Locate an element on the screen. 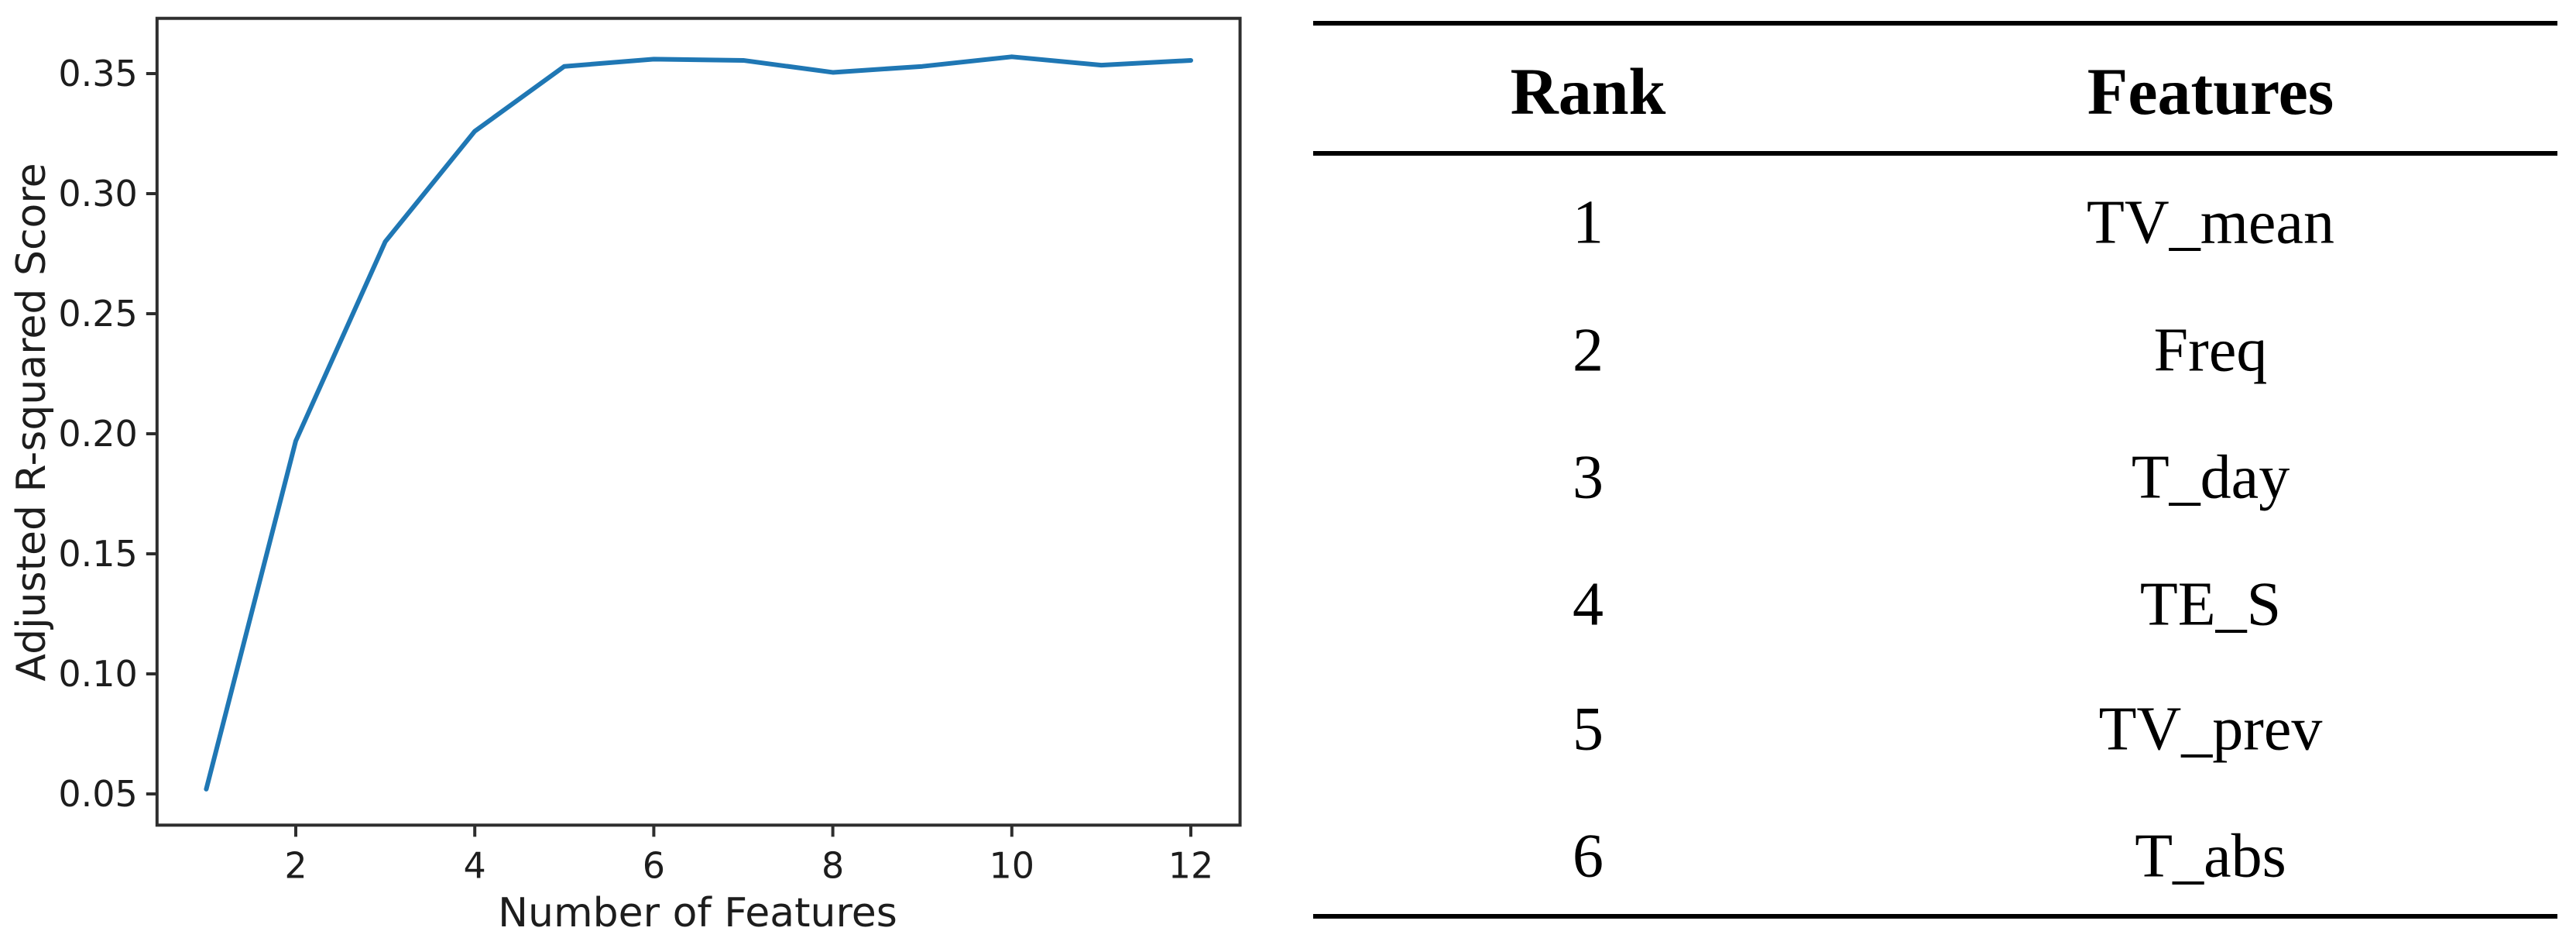 The image size is (2576, 938). table-row-rank: 4 is located at coordinates (1588, 604).